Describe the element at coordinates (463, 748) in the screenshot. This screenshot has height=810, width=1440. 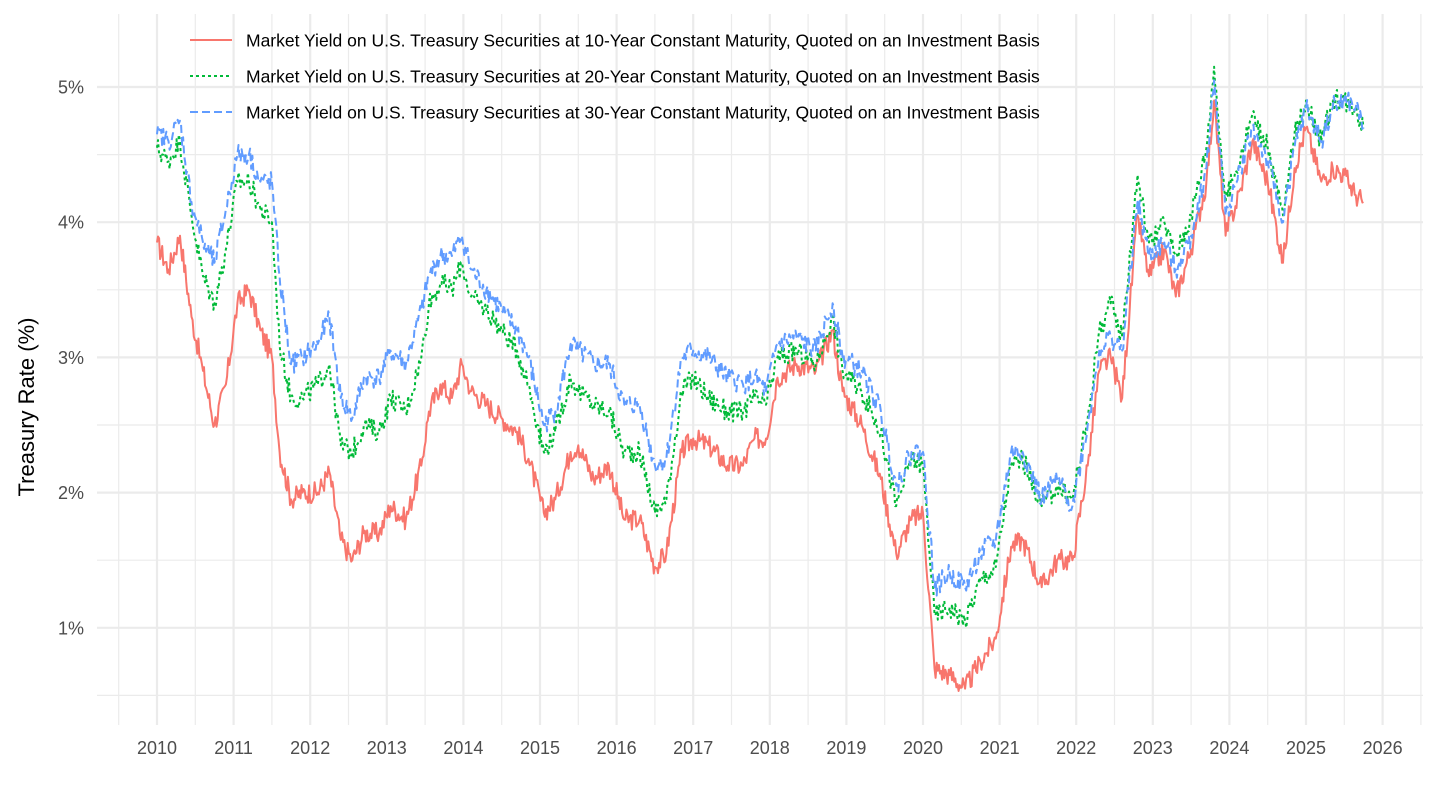
I see `x-tick-label: 2014` at that location.